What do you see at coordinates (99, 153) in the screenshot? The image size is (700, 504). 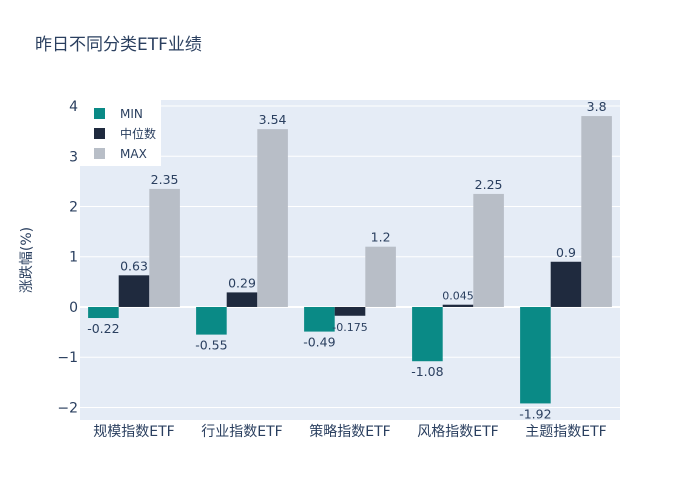 I see `legend-swatch-MAX` at bounding box center [99, 153].